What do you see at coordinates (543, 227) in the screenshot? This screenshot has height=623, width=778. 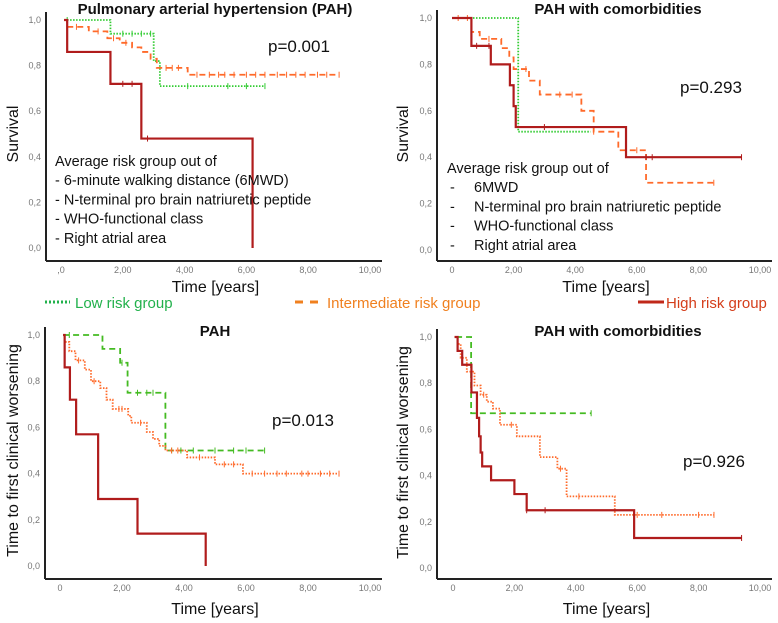 I see `note-line: WHO-functional class` at bounding box center [543, 227].